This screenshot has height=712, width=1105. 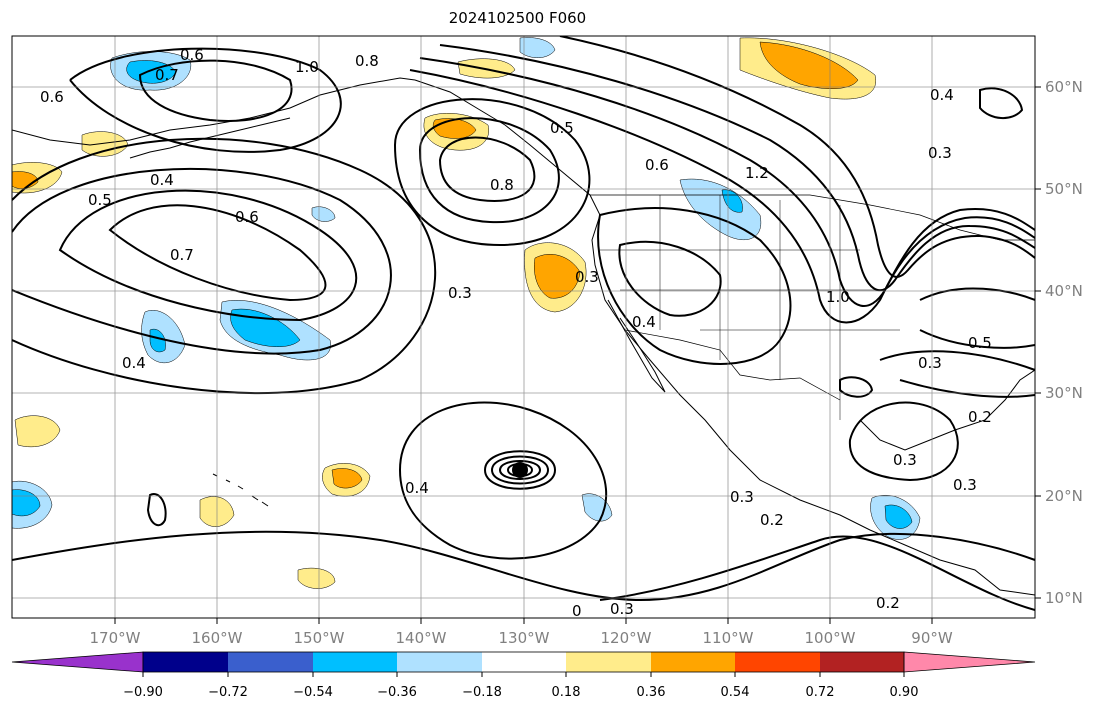 What do you see at coordinates (537, 47) in the screenshot?
I see `anomaly-patch-blue-small1` at bounding box center [537, 47].